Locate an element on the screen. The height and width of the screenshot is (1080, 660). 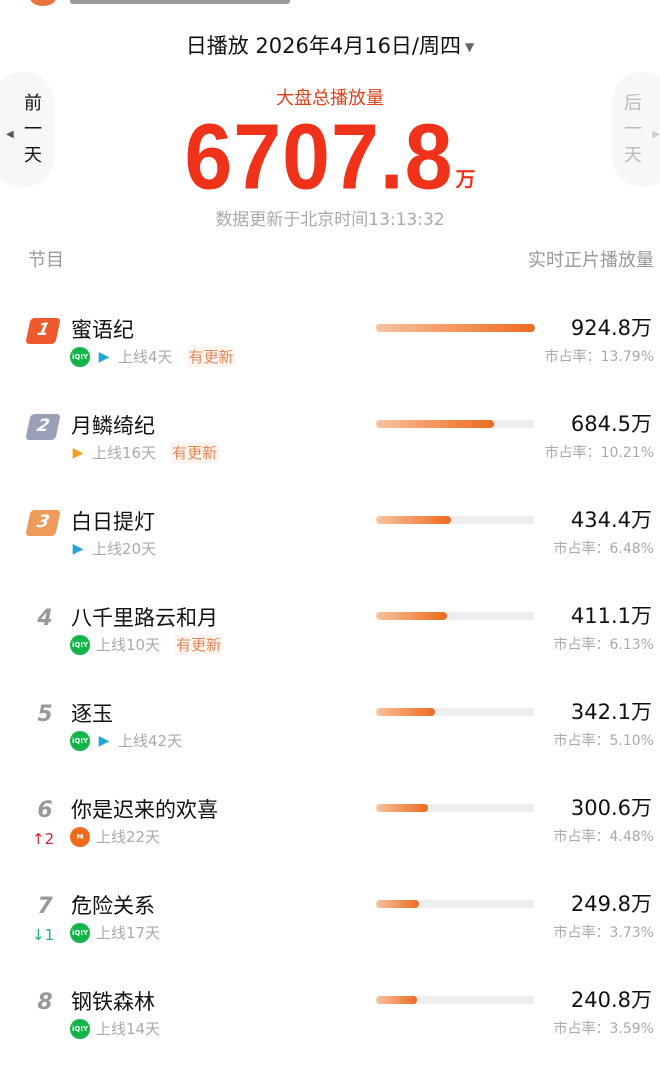
program-meta: iQIY 上线17天 is located at coordinates (115, 932).